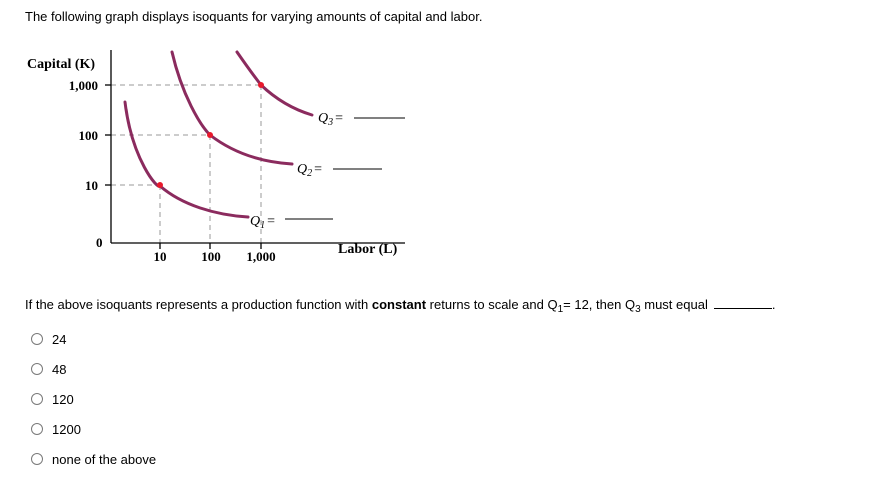  I want to click on option-label: 48, so click(59, 369).